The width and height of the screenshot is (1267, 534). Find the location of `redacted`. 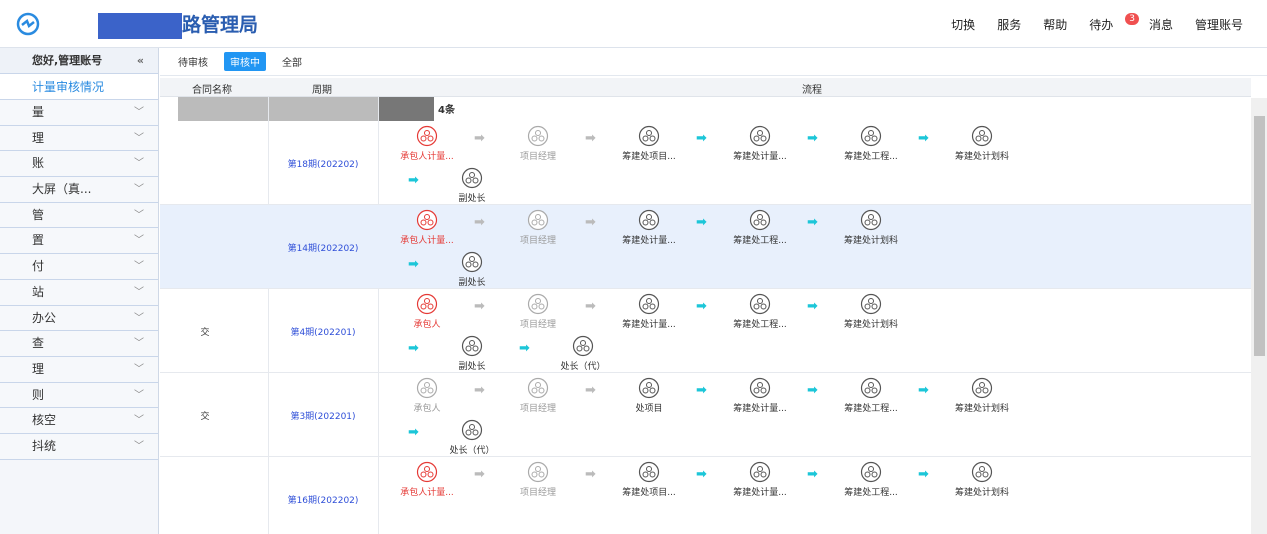

redacted is located at coordinates (278, 109).